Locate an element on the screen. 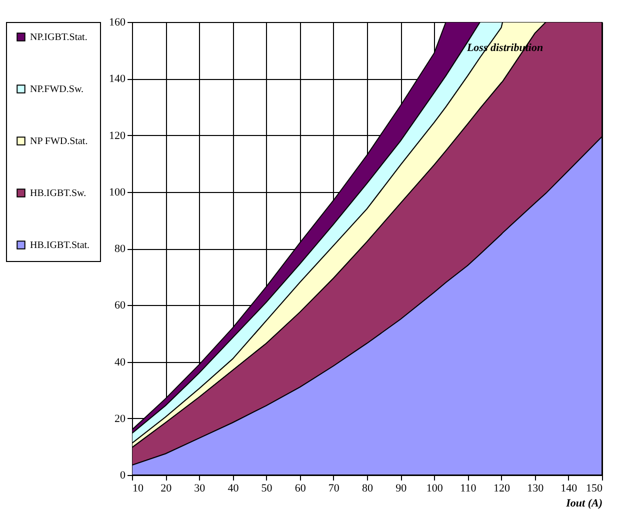 The height and width of the screenshot is (531, 633). y-tick-label: 160 is located at coordinates (117, 22).